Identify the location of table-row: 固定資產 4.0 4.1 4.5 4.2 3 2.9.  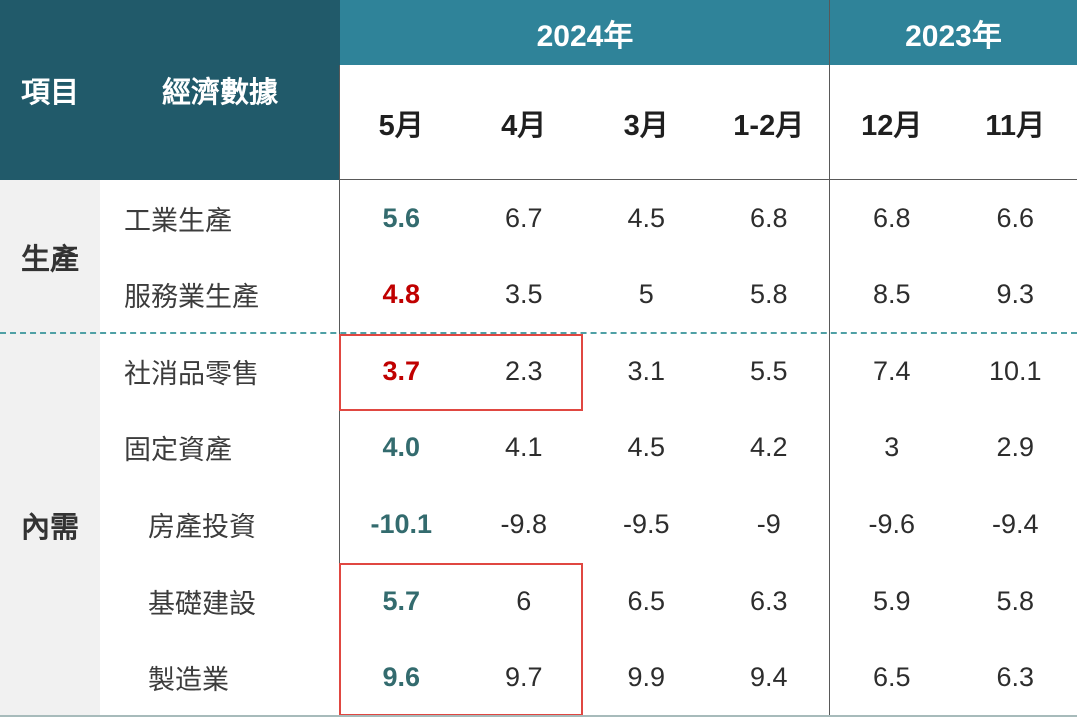
(538, 448).